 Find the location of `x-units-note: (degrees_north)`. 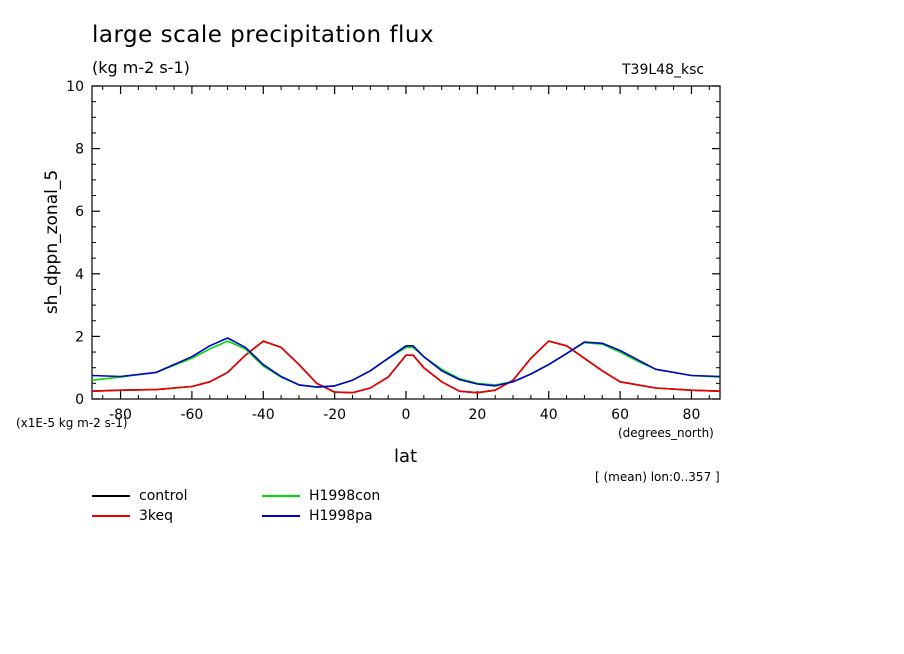

x-units-note: (degrees_north) is located at coordinates (666, 433).